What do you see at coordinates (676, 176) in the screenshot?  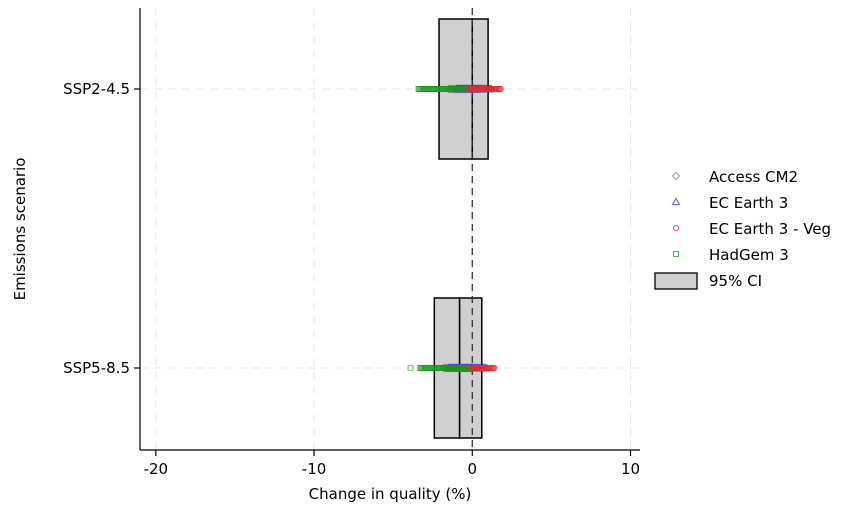 I see `legend-marker-access-cm2` at bounding box center [676, 176].